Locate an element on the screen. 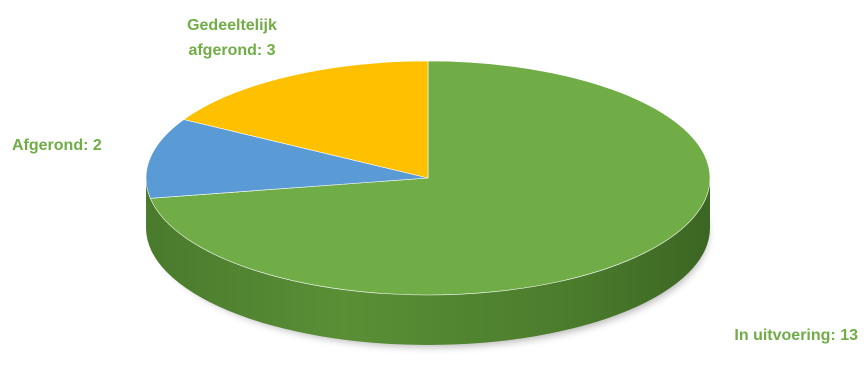  slice-label-afgerond: Afgerond: 2 is located at coordinates (57, 145).